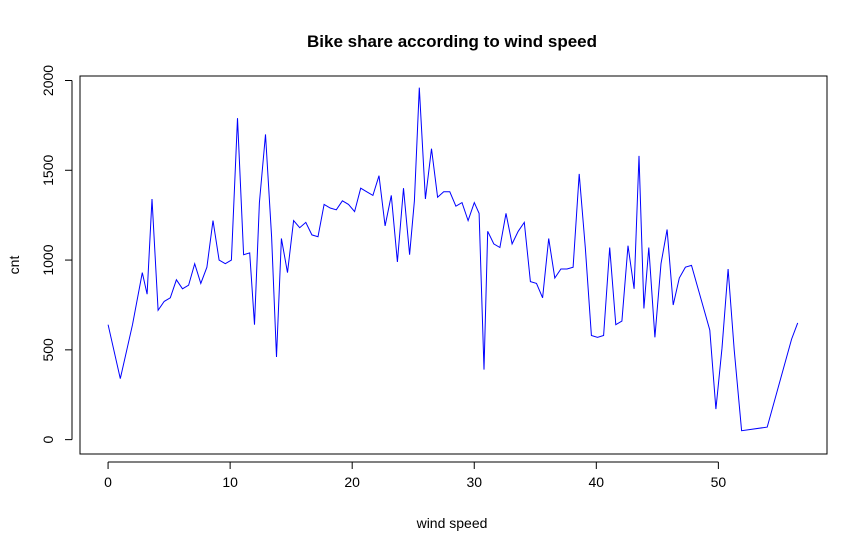 The width and height of the screenshot is (867, 558). I want to click on y-tick-label: 1500, so click(48, 169).